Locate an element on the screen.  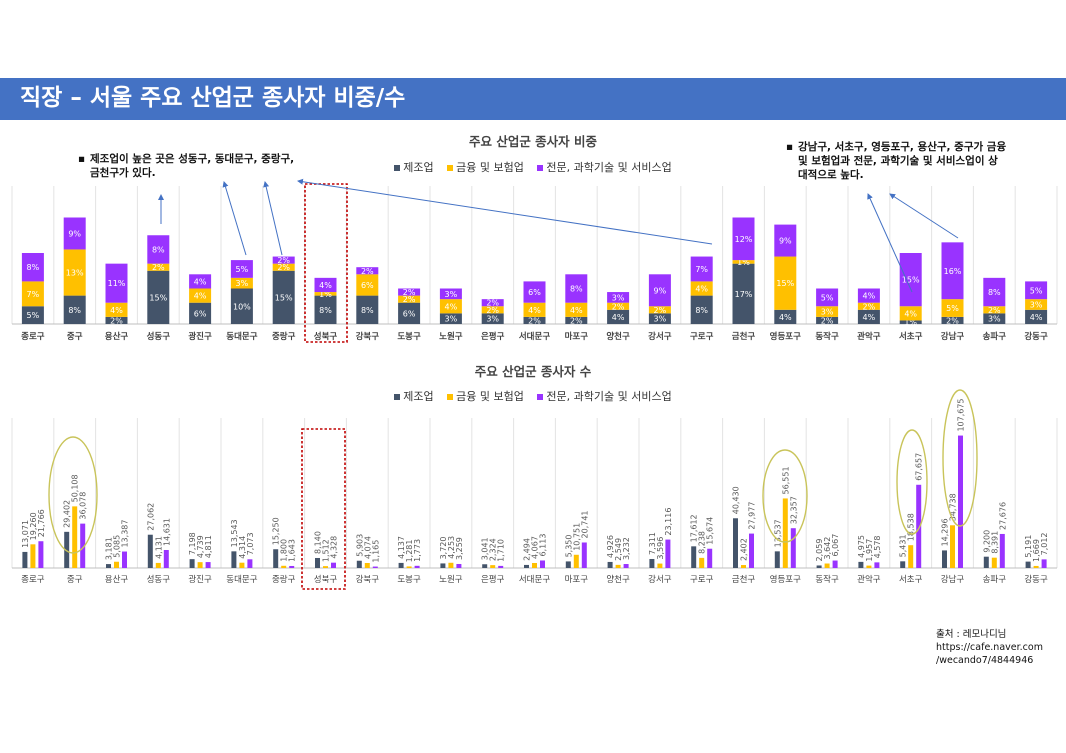
data-label: 5,350 is located at coordinates (568, 546).